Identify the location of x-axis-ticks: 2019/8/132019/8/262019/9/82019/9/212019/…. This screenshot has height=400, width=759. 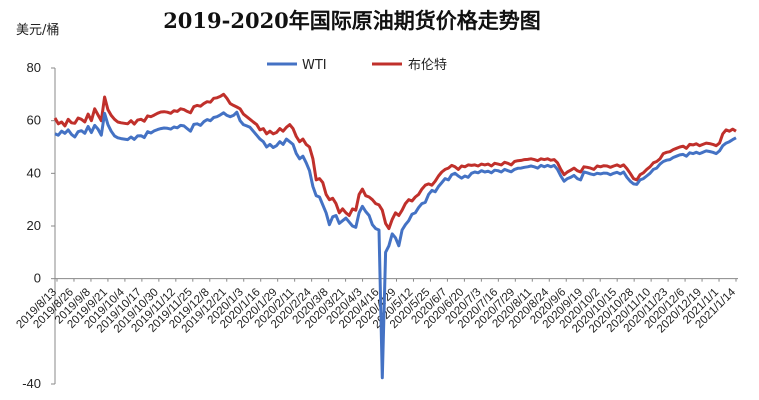
(376, 306).